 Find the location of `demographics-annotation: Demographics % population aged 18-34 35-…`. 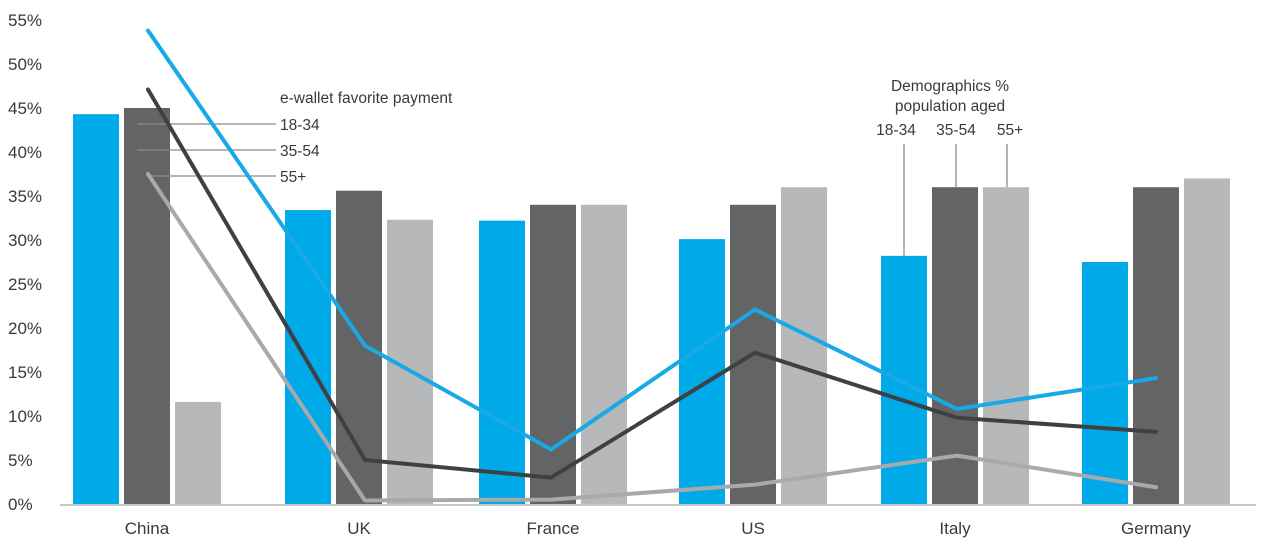

demographics-annotation: Demographics % population aged 18-34 35-… is located at coordinates (949, 108).